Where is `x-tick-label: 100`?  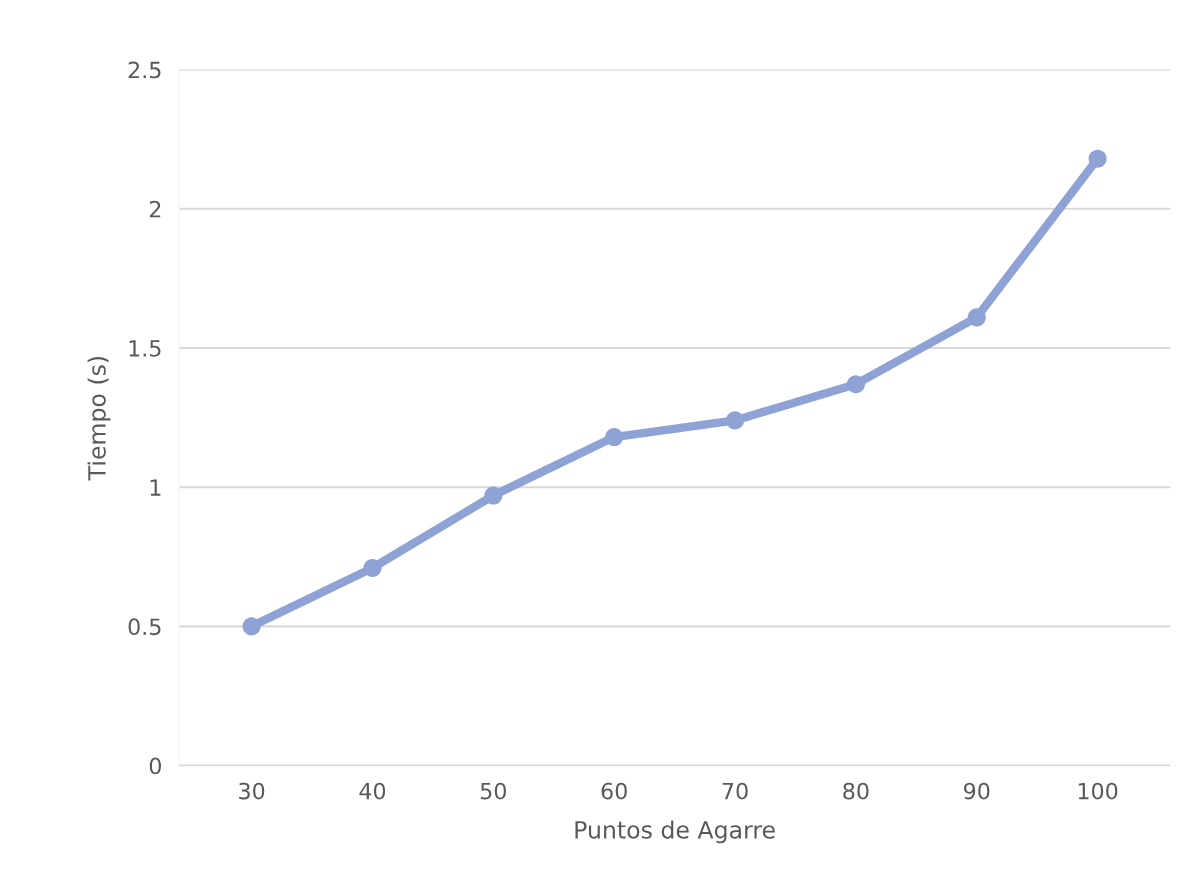
x-tick-label: 100 is located at coordinates (1098, 791).